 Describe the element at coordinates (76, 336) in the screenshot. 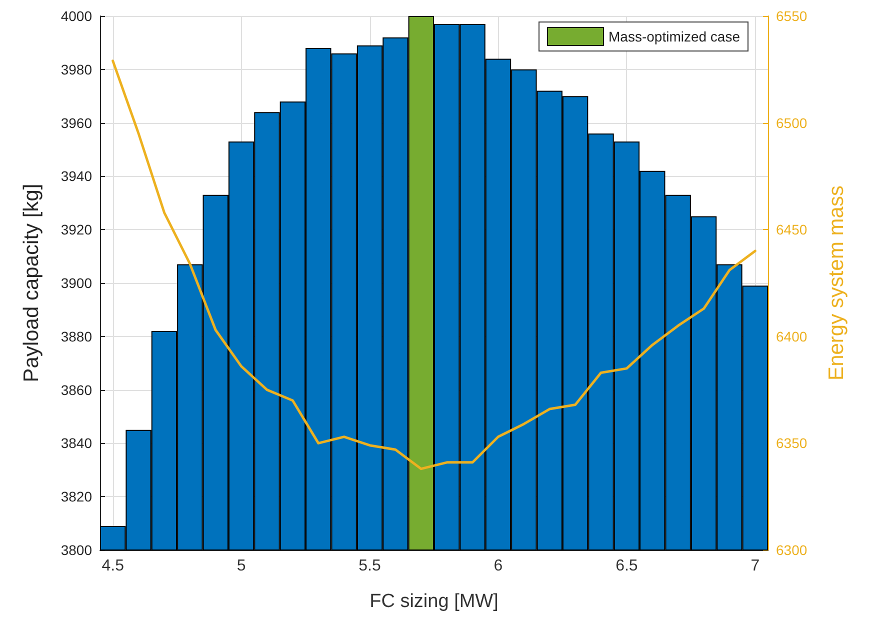

I see `y-tick-label: 3880` at that location.